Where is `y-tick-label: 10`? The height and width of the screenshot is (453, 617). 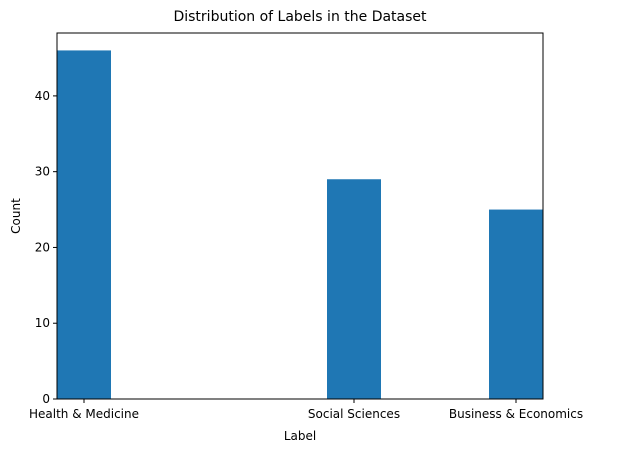 y-tick-label: 10 is located at coordinates (42, 323).